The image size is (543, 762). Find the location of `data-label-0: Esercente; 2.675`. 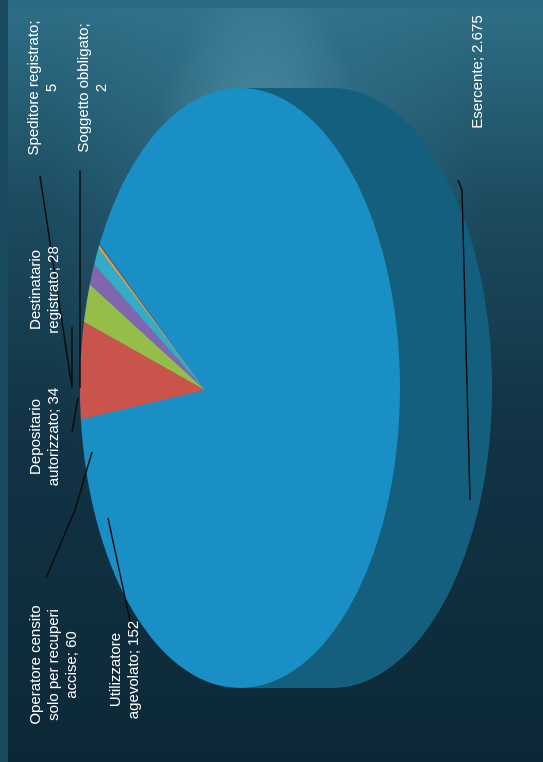

data-label-0: Esercente; 2.675 is located at coordinates (477, 71).